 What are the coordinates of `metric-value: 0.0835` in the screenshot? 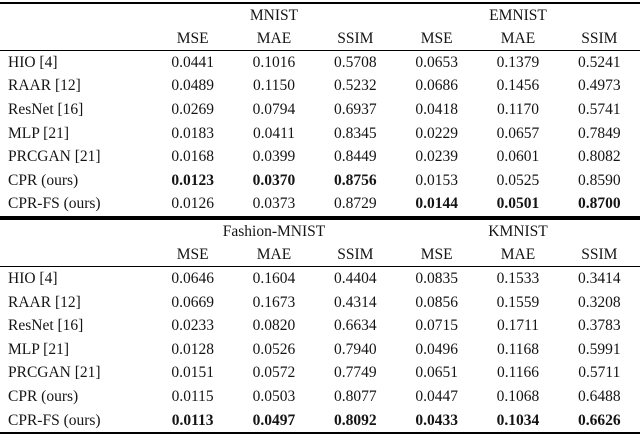 It's located at (436, 278).